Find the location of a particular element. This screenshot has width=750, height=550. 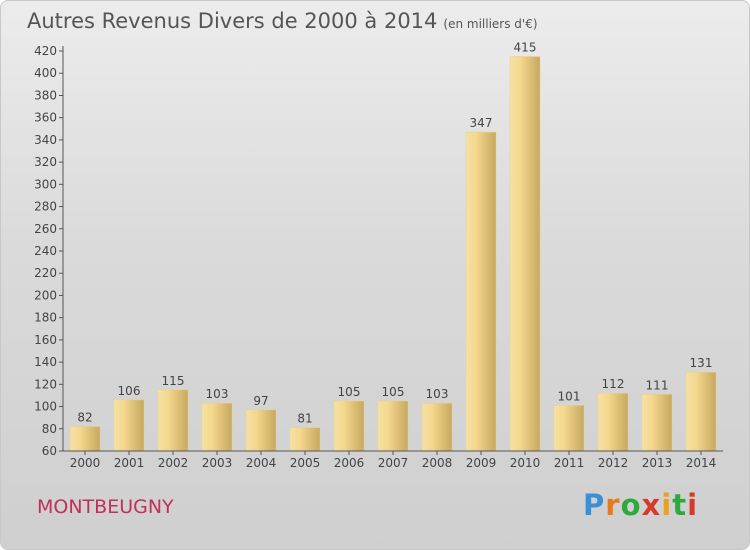

y-tick-label-180: 180 is located at coordinates (45, 318).